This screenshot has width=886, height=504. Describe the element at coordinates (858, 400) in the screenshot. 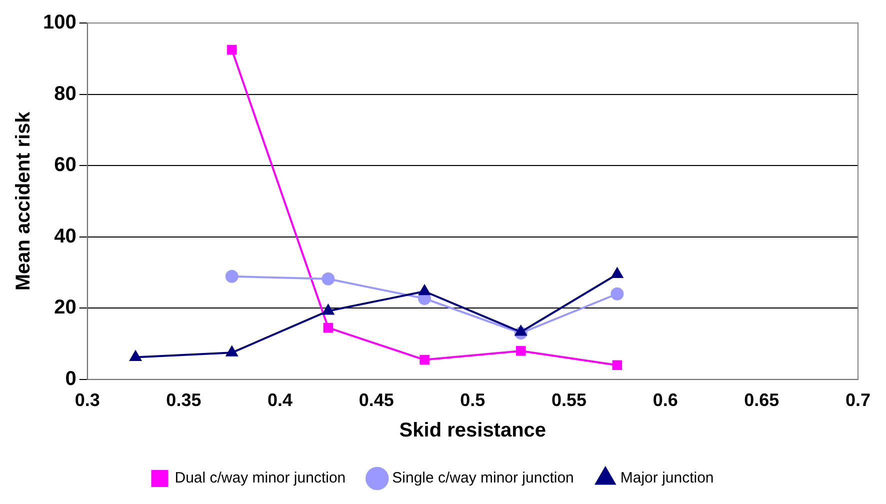

I see `x-tick-label: 0.7` at that location.